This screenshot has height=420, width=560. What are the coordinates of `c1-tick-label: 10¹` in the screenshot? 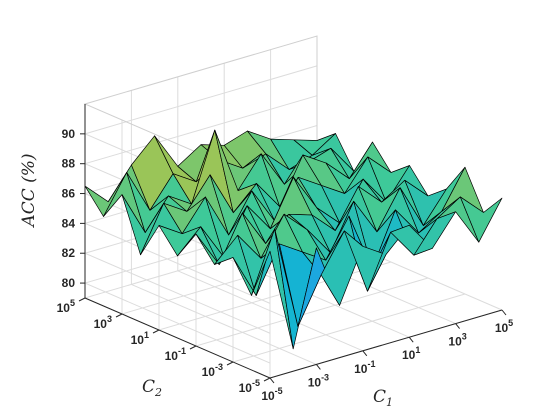 It's located at (411, 353).